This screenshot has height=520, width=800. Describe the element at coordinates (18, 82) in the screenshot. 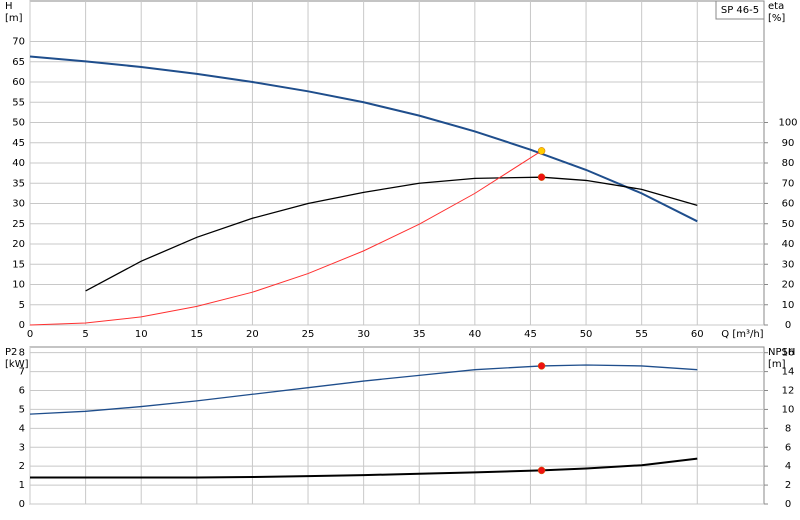

I see `y-tick-label: 60` at that location.